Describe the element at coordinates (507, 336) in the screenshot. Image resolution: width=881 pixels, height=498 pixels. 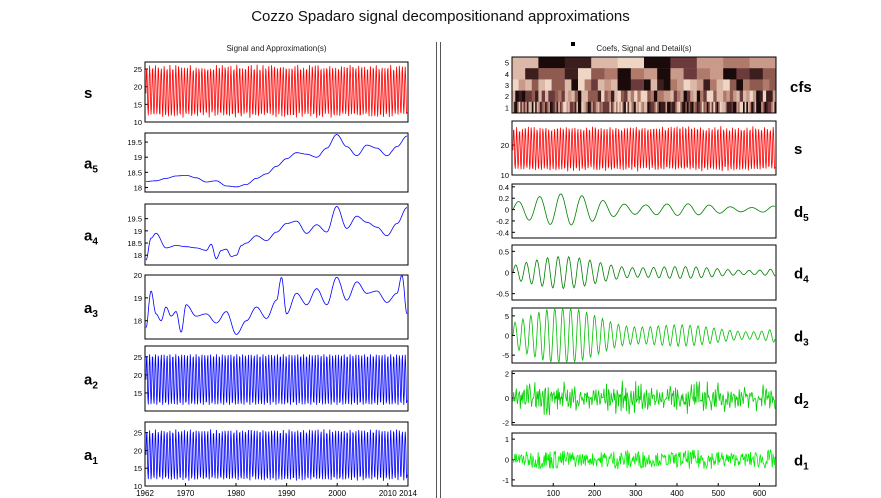
I see `right-ytick-label: 0` at that location.